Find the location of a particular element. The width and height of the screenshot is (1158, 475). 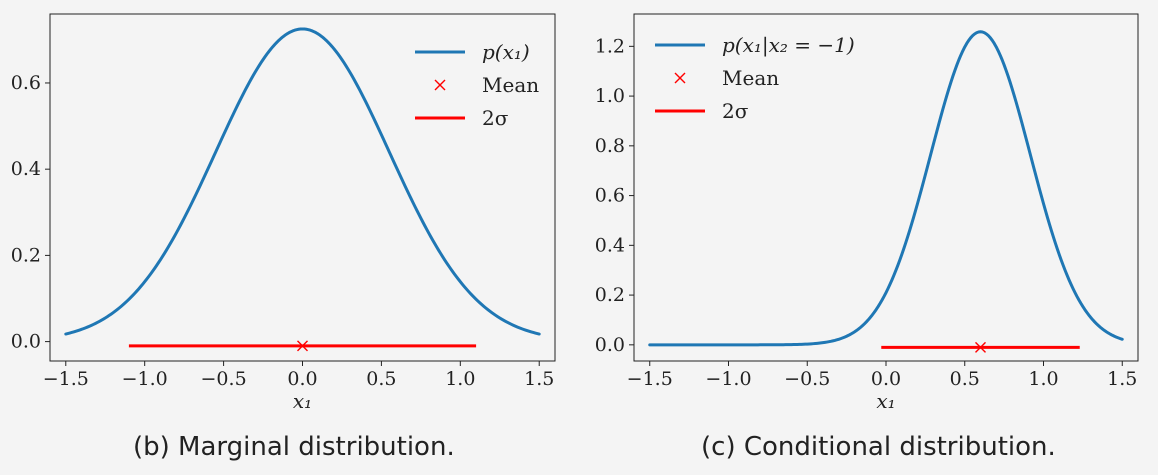

legend: p(x₁) Mean 2σ is located at coordinates (477, 85).